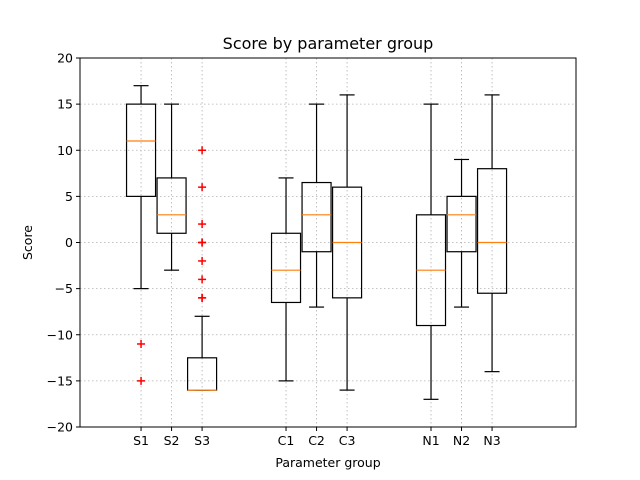 Image resolution: width=640 pixels, height=480 pixels. I want to click on box-n2, so click(461, 233).